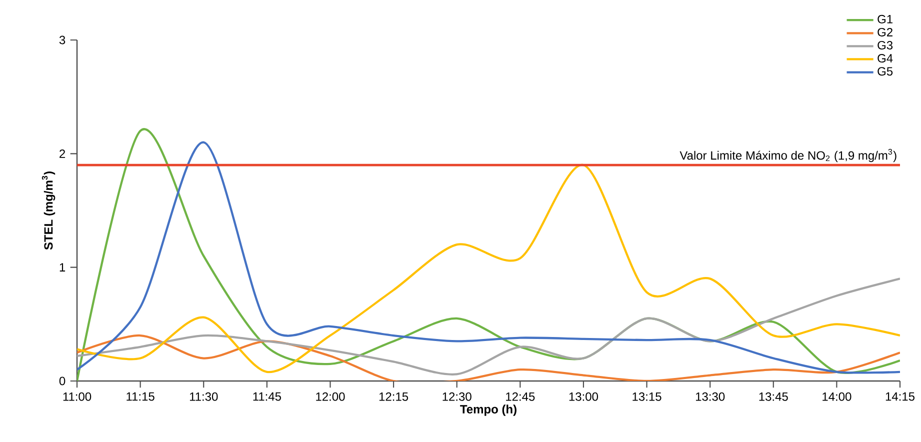 Image resolution: width=921 pixels, height=442 pixels. What do you see at coordinates (488, 410) in the screenshot?
I see `x-axis-title: Tempo (h)` at bounding box center [488, 410].